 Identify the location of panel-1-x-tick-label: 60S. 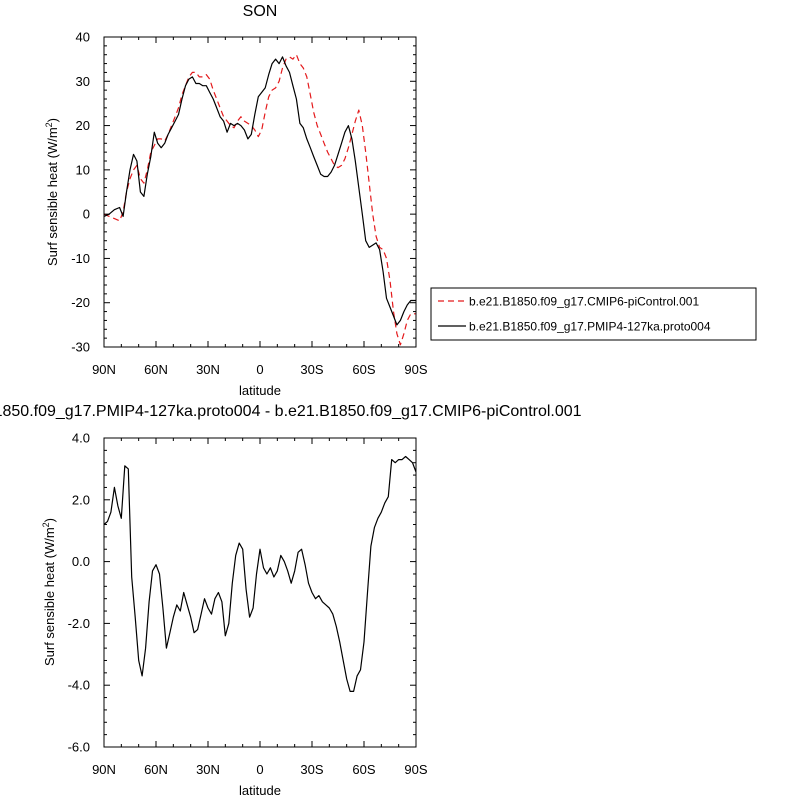
(363, 369).